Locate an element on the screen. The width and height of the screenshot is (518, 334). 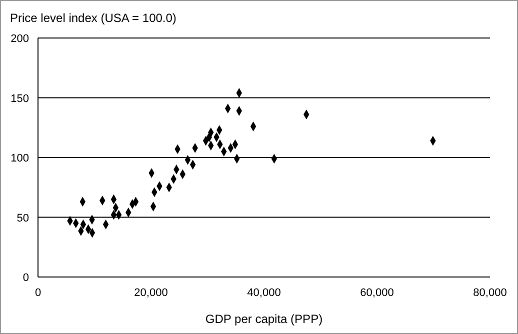
y-tick-label: 100 is located at coordinates (19, 158).